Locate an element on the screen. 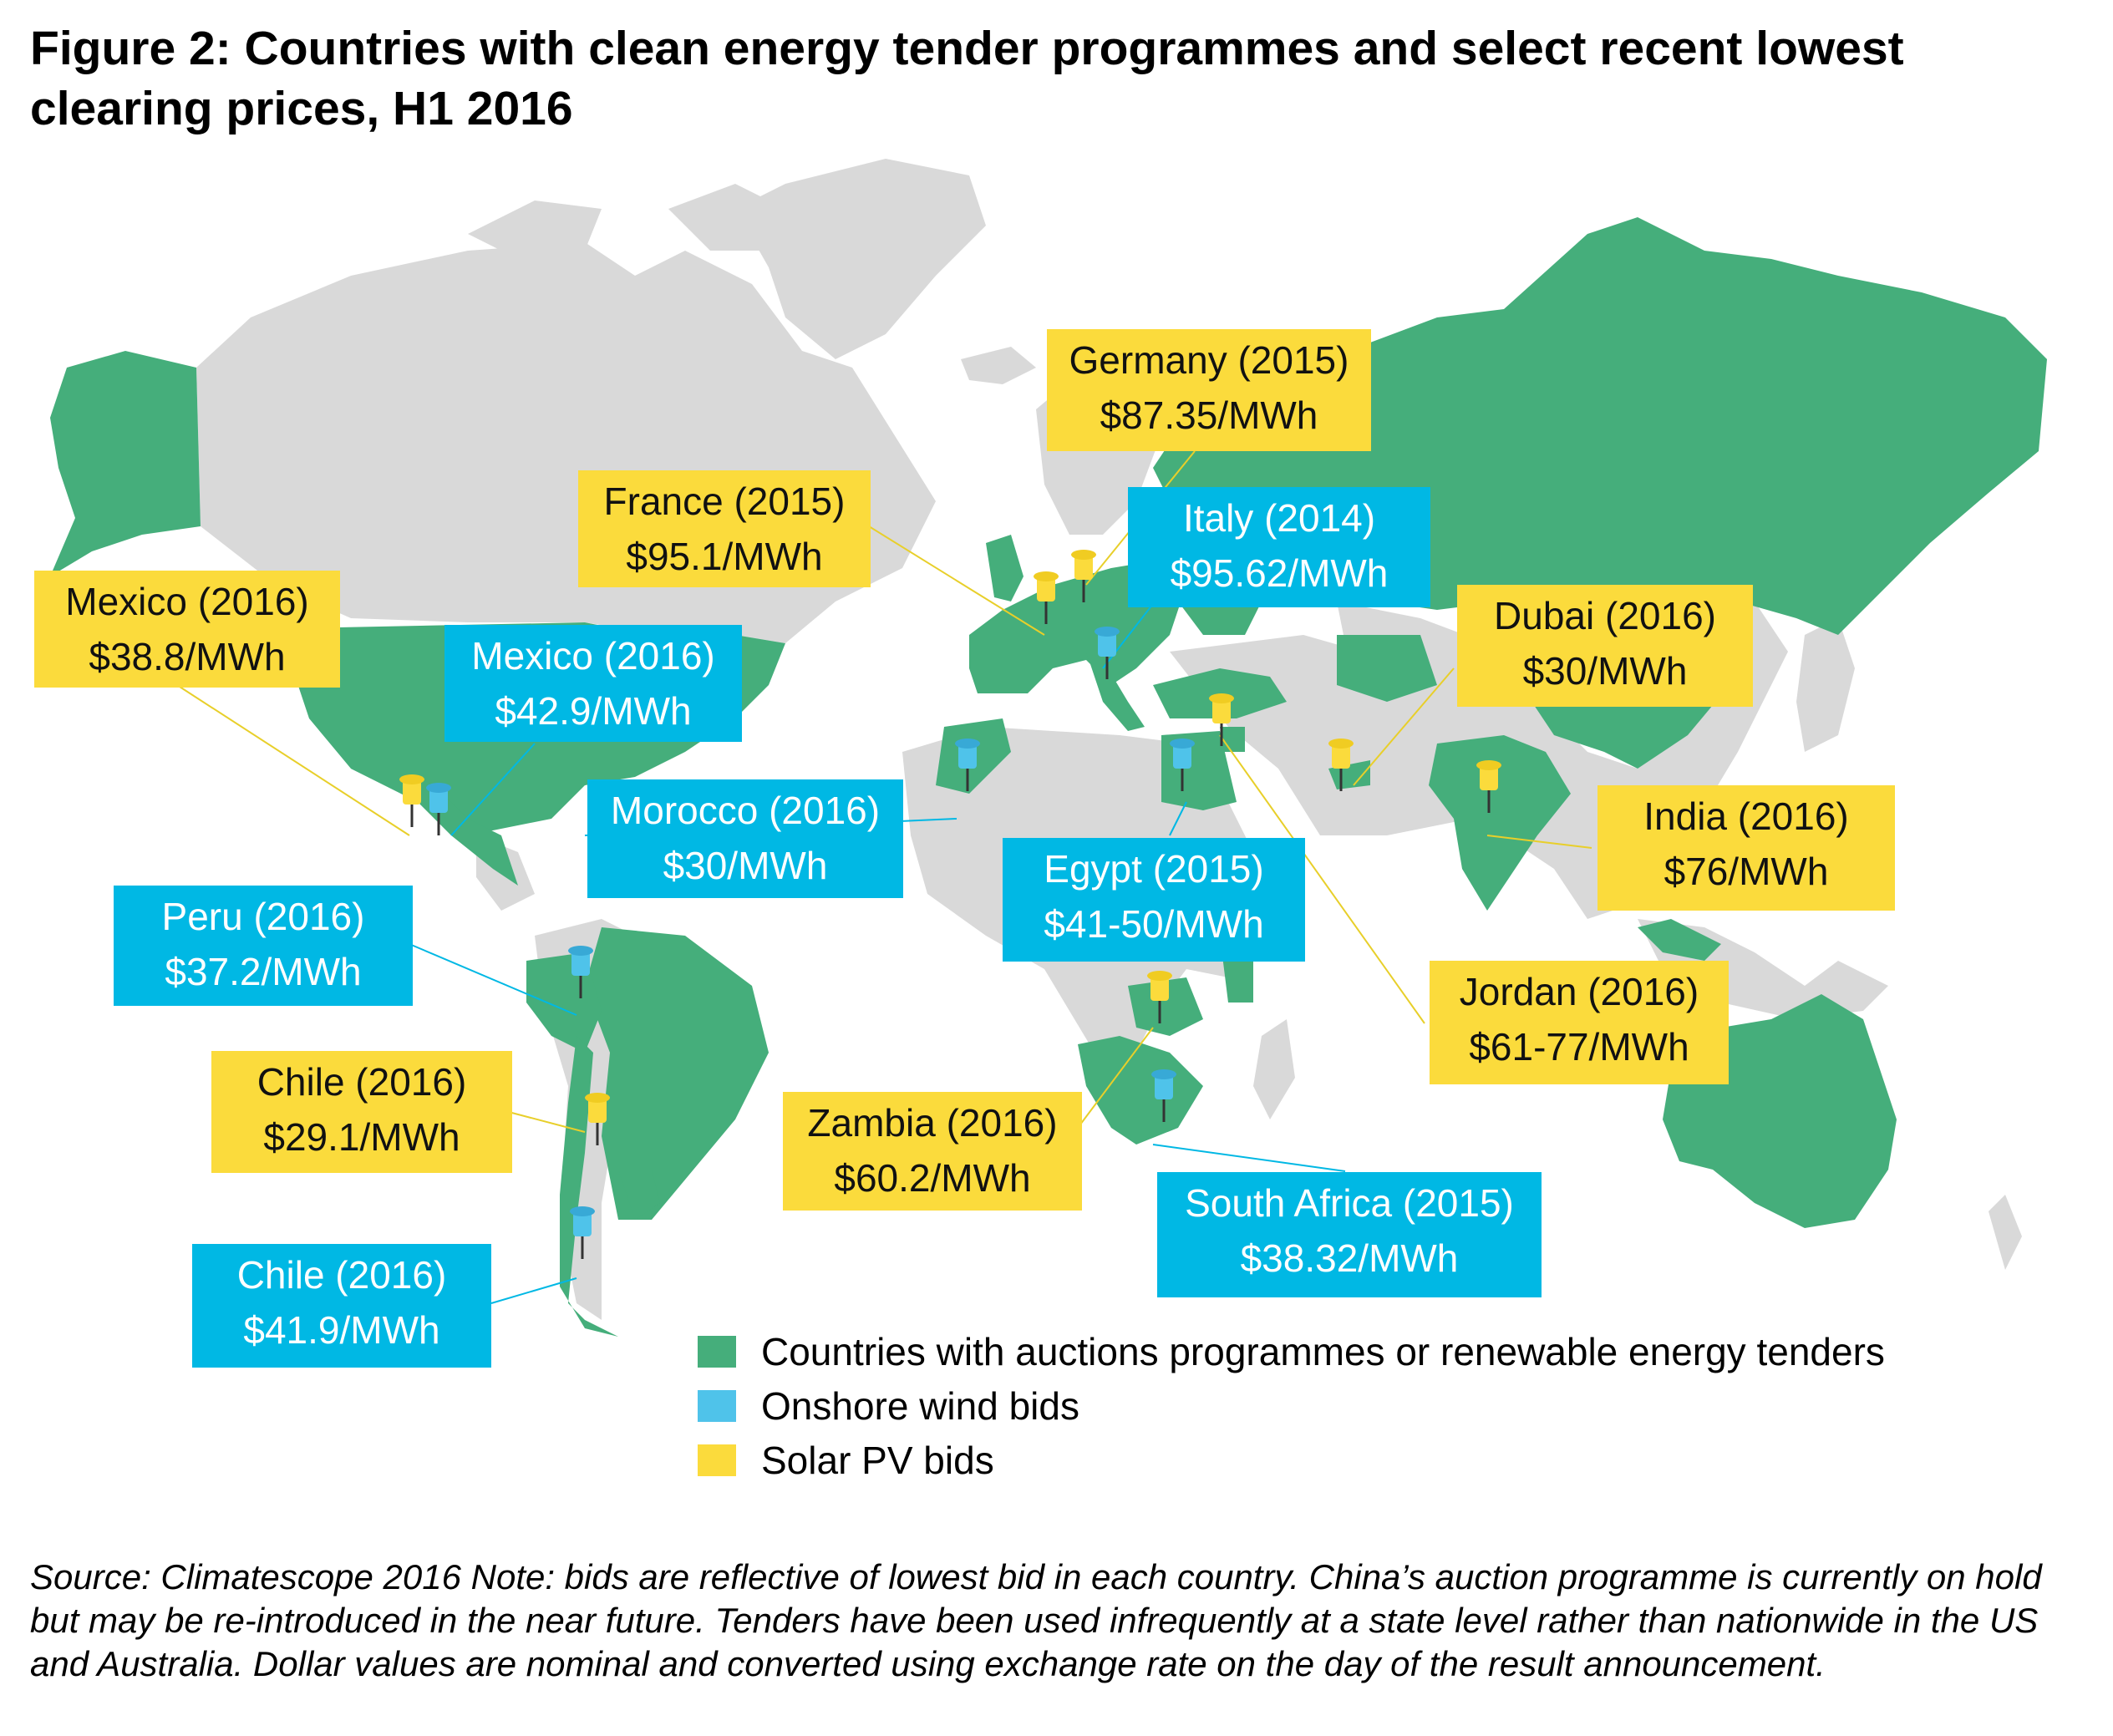 The image size is (2113, 1736). callout-price: $95.62/MWh is located at coordinates (1279, 573).